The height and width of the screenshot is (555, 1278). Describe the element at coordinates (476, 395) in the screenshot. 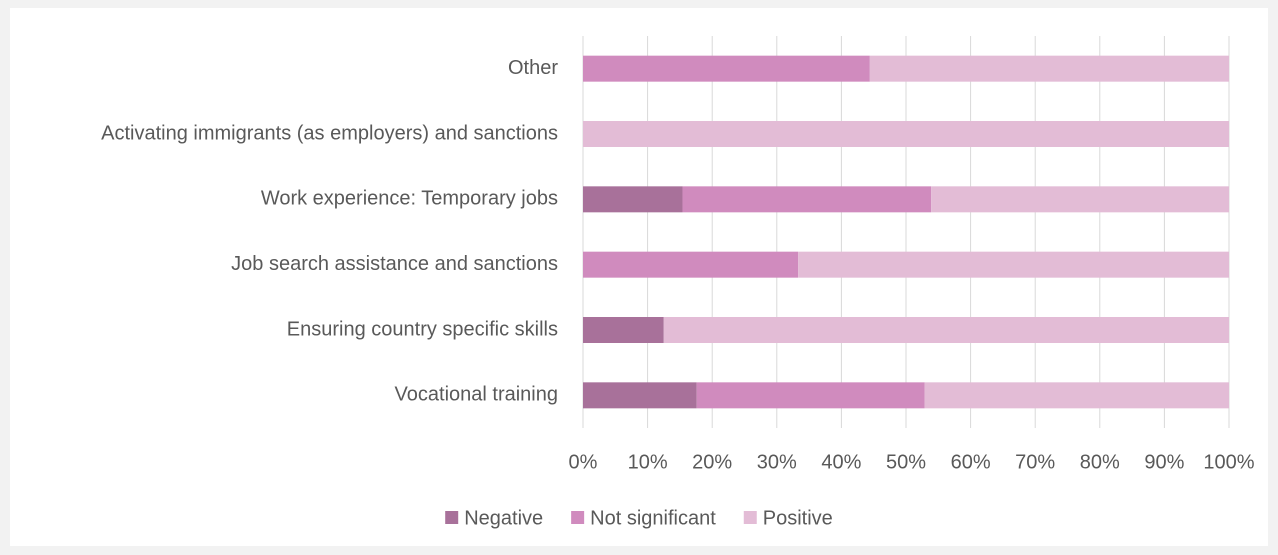

I see `y-tick-label: Vocational training` at that location.